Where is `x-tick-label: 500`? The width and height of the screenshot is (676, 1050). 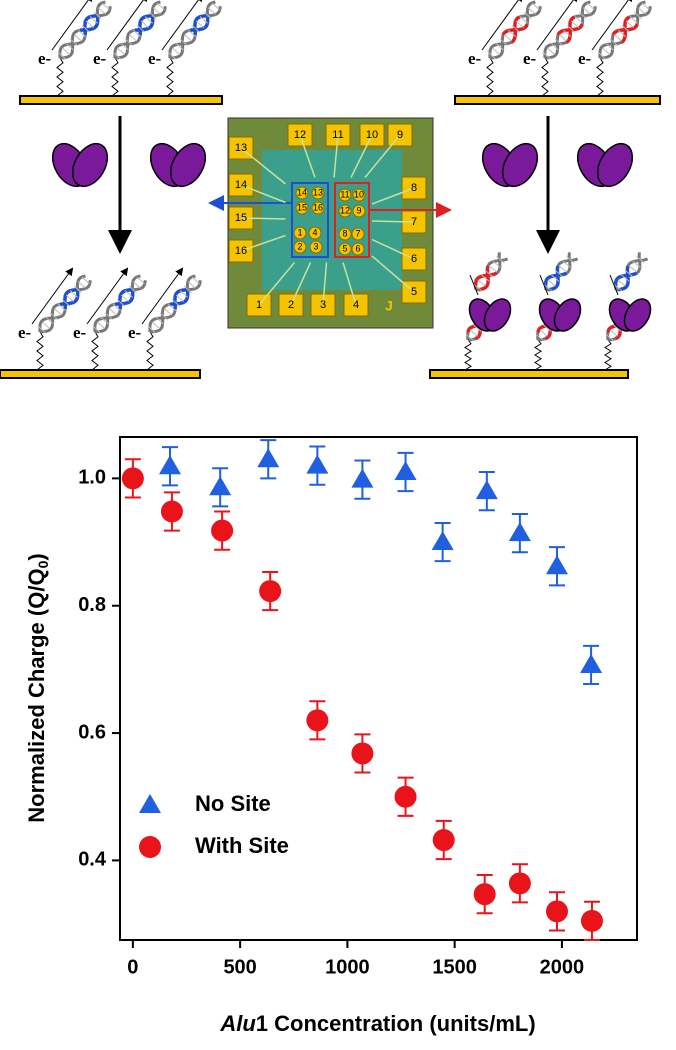
x-tick-label: 500 is located at coordinates (239, 967).